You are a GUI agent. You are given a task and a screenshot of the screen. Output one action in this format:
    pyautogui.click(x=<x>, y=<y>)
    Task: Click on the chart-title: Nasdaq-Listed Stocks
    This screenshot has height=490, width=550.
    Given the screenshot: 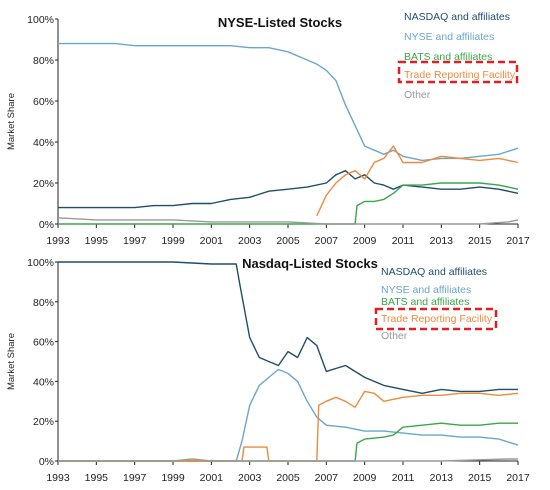 What is the action you would take?
    pyautogui.click(x=310, y=263)
    